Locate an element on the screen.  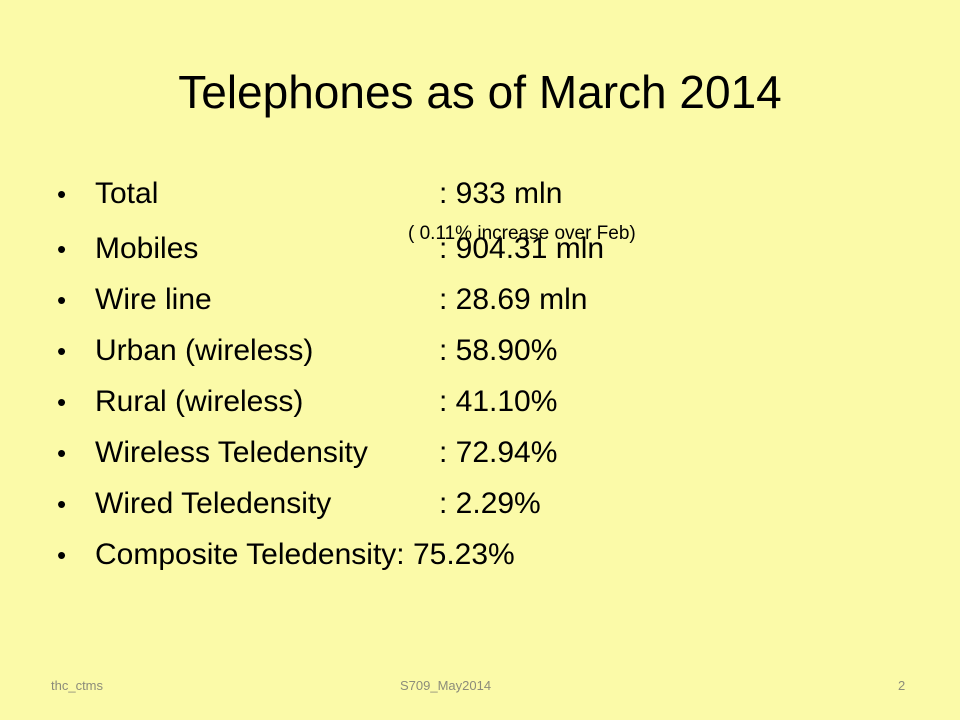
footer-center-text: S709_May2014 is located at coordinates (446, 685).